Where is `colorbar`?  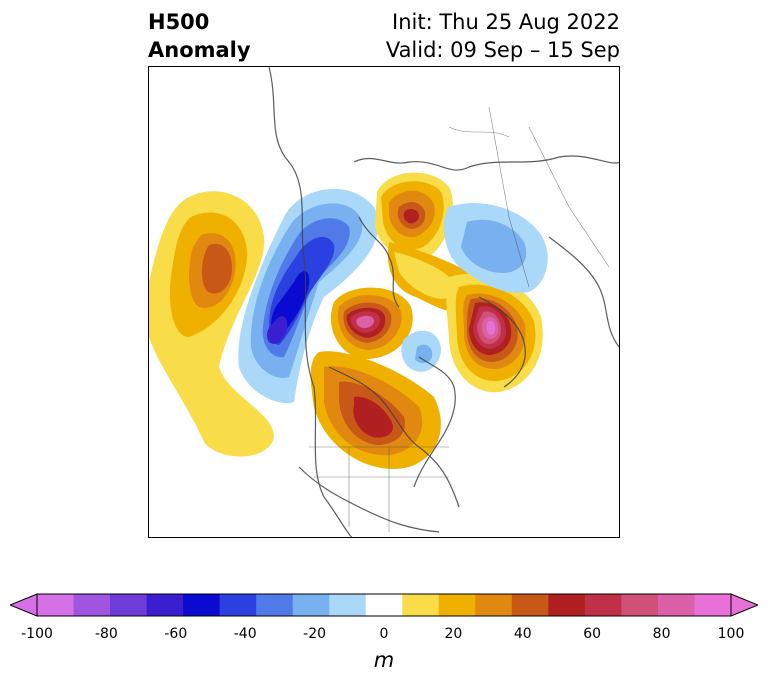 colorbar is located at coordinates (384, 605).